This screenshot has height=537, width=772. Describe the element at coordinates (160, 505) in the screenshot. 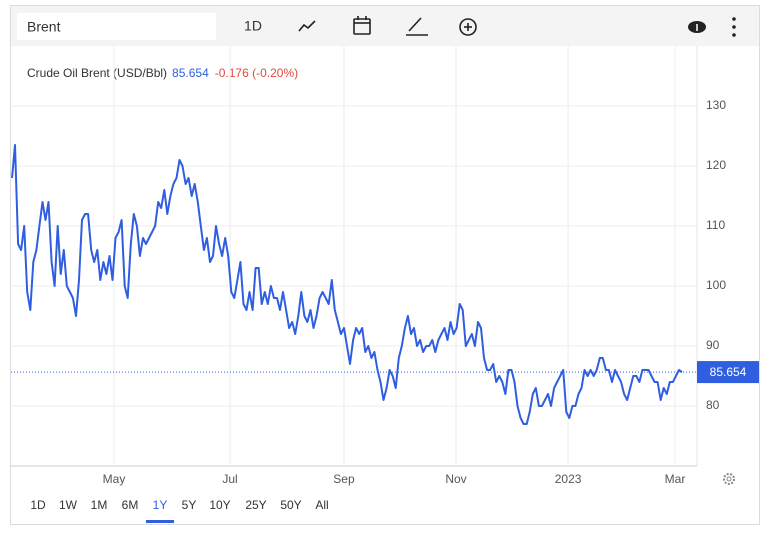

I see `range-button: 1Y` at that location.